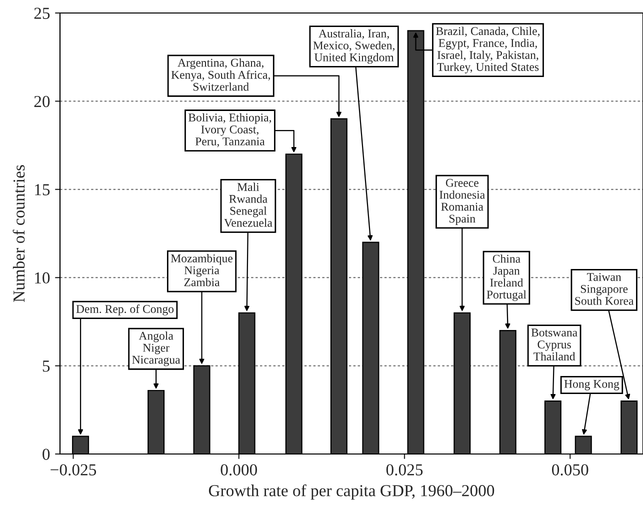 The width and height of the screenshot is (643, 509). I want to click on y-tick-label: 0, so click(46, 454).